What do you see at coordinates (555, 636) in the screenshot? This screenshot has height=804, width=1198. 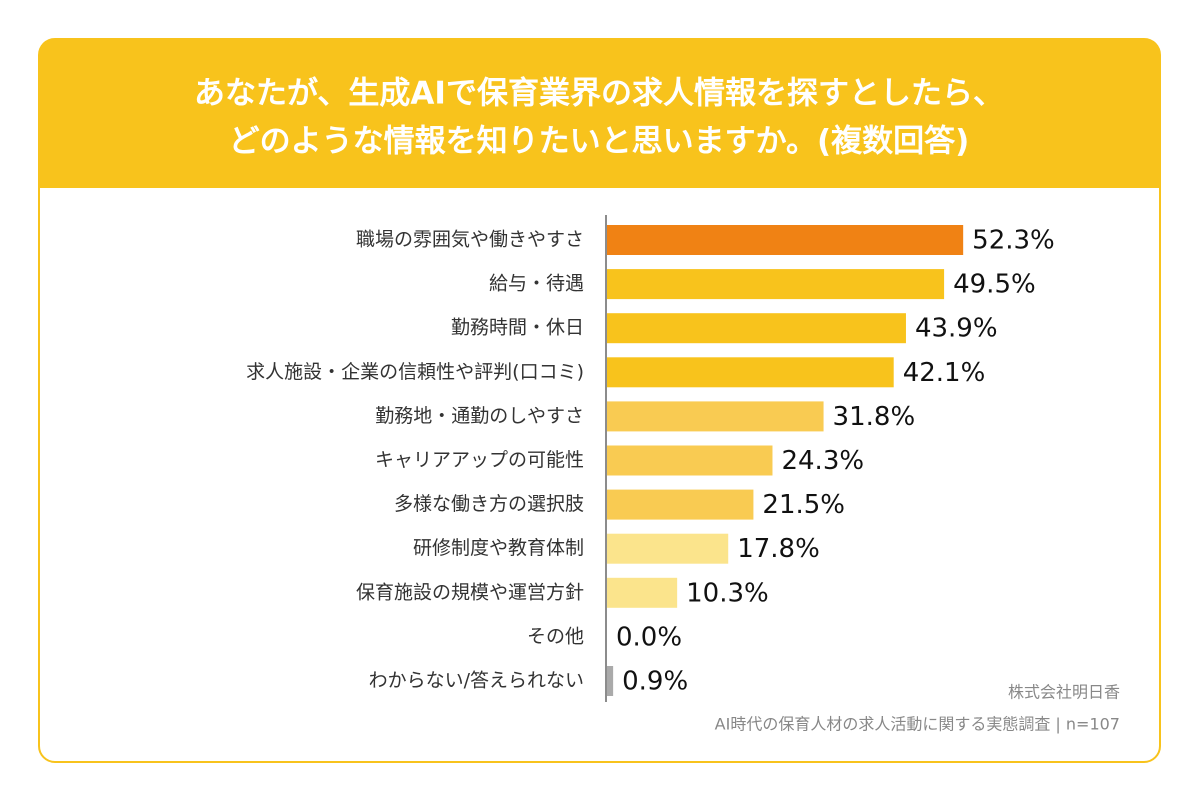 I see `category-label: その他` at bounding box center [555, 636].